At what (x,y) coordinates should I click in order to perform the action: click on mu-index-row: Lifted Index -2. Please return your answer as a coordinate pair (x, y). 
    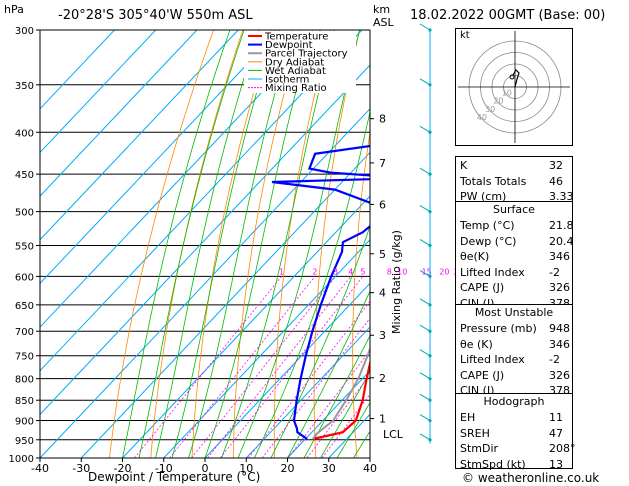
    Looking at the image, I should click on (514, 360).